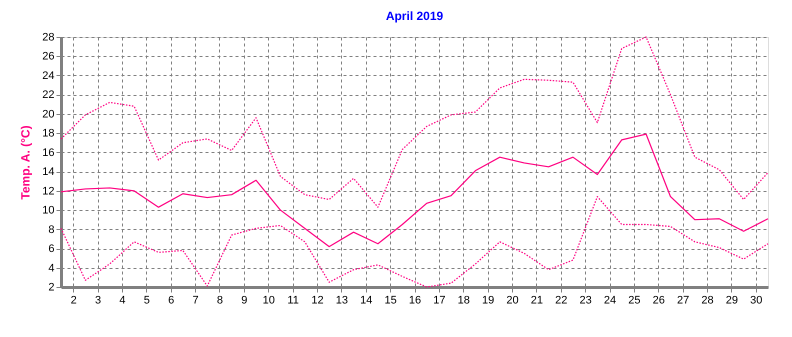  What do you see at coordinates (415, 16) in the screenshot?
I see `chart-title: April 2019` at bounding box center [415, 16].